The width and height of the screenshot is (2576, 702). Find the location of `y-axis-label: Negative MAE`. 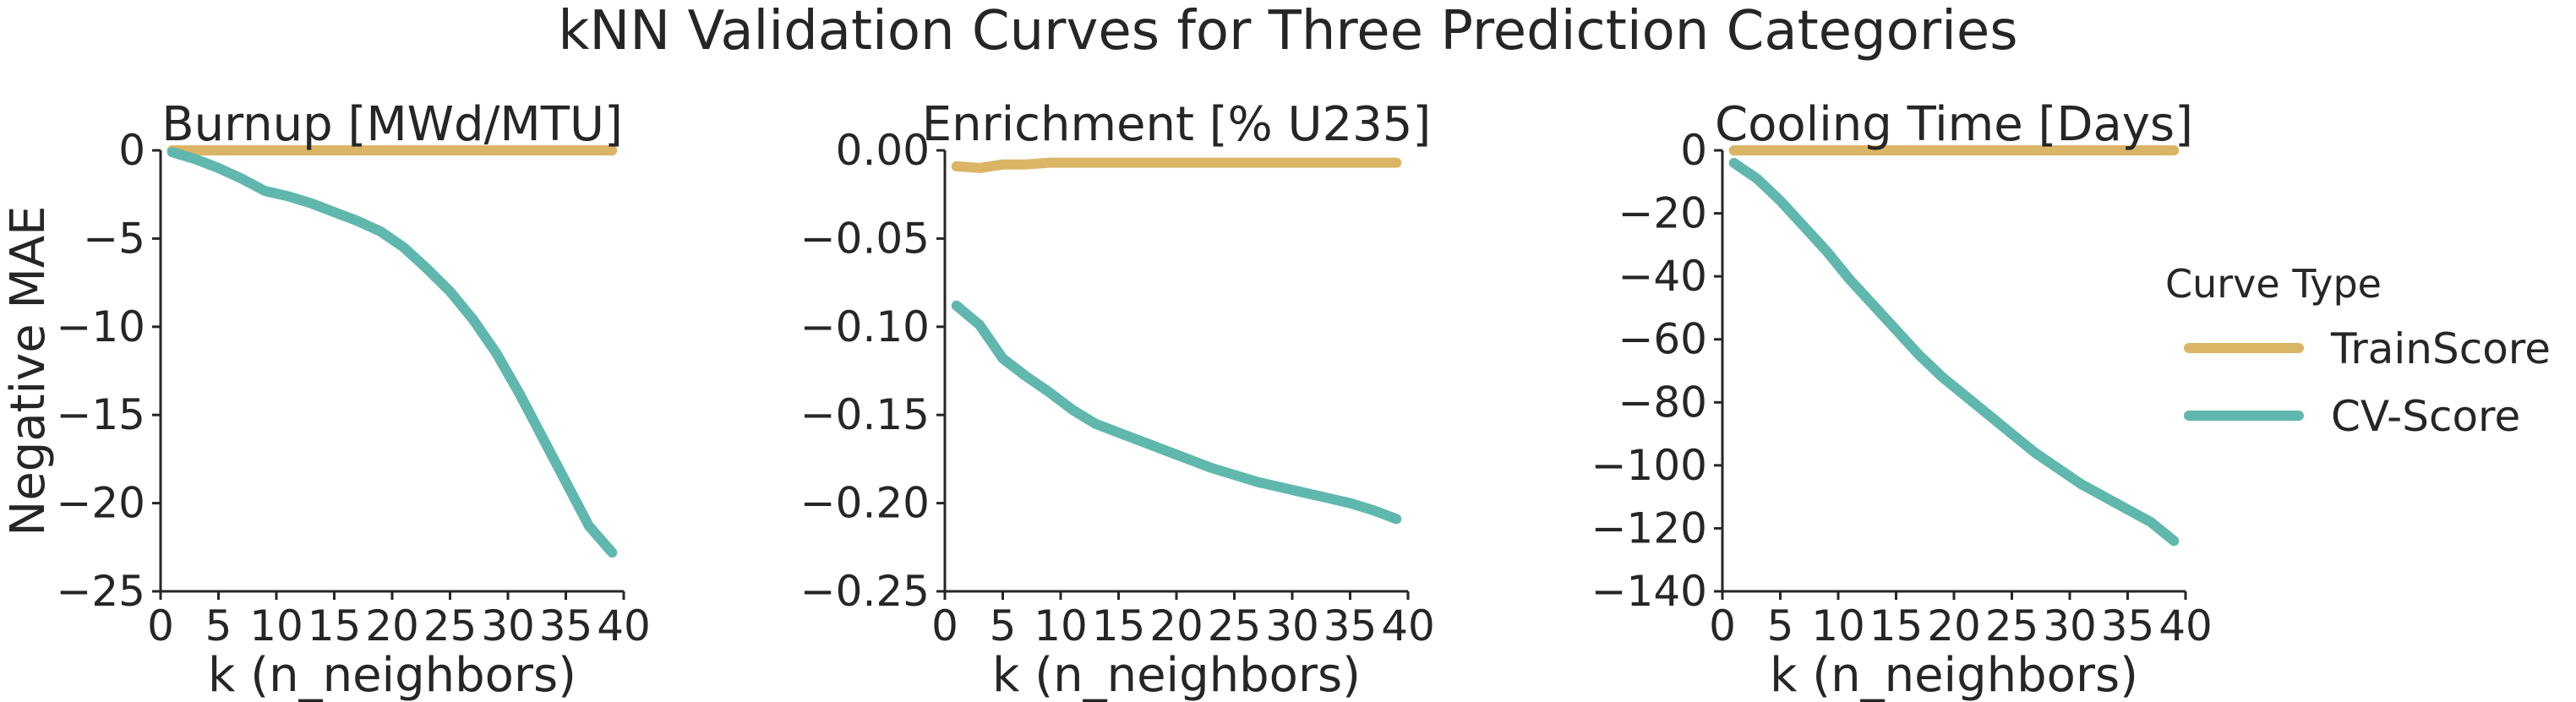

y-axis-label: Negative MAE is located at coordinates (28, 370).